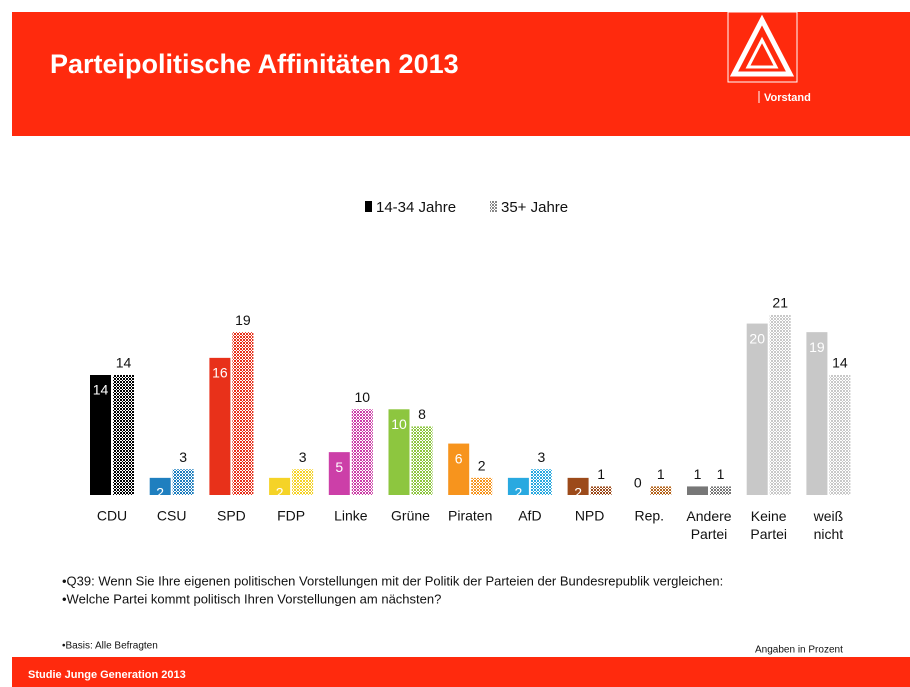  I want to click on basis-note: •Basis: Alle Befragten, so click(110, 646).